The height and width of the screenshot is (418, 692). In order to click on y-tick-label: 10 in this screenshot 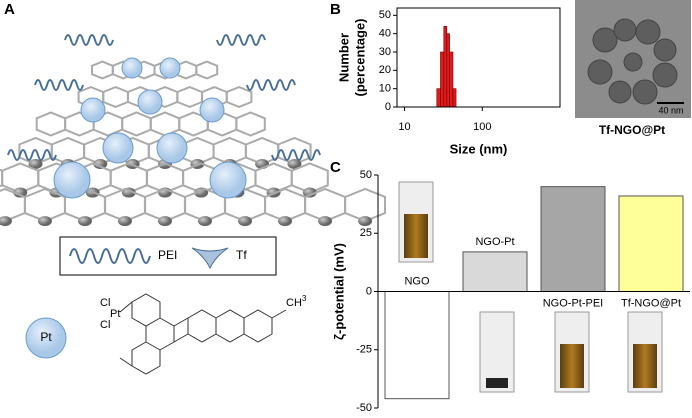, I will do `click(385, 89)`.